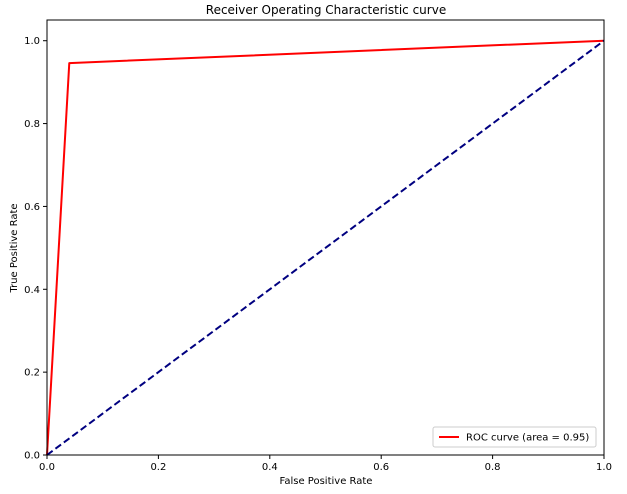  Describe the element at coordinates (604, 467) in the screenshot. I see `x-tick-label: 1.0` at that location.